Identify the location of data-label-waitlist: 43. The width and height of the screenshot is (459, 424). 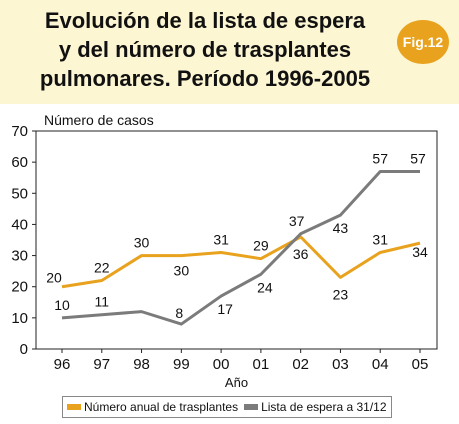
(341, 228).